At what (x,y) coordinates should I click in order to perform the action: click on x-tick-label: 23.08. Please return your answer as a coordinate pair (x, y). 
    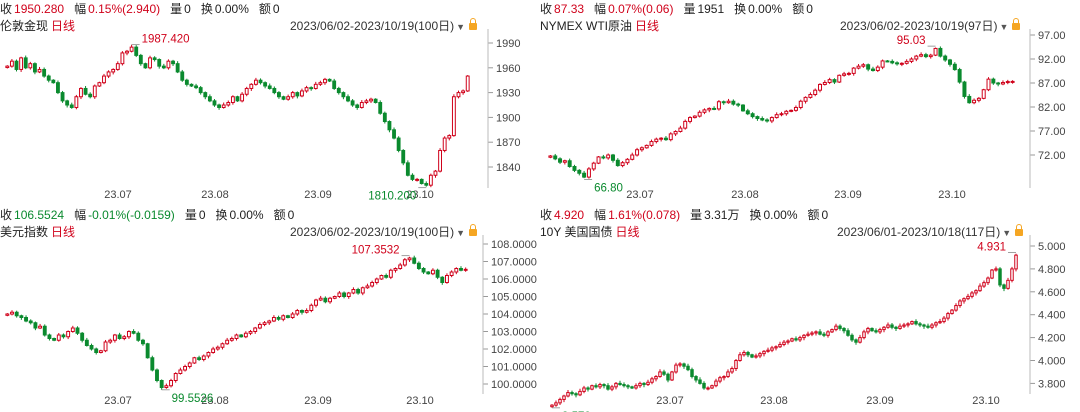
    Looking at the image, I should click on (215, 401).